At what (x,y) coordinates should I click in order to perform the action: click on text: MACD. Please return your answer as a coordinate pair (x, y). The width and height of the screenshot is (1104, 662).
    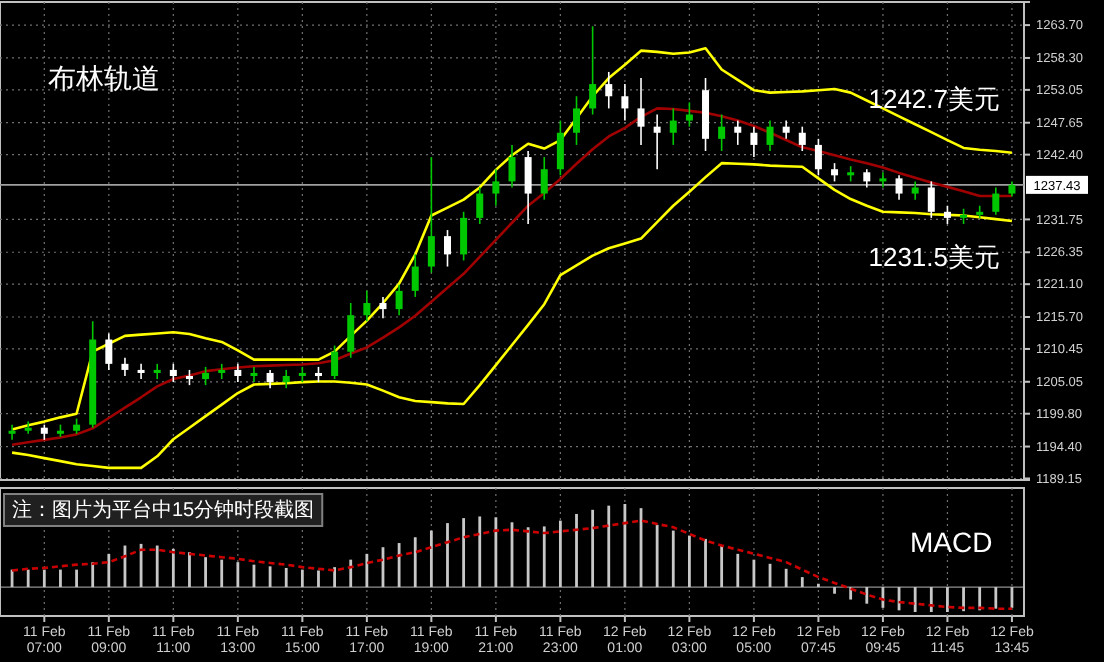
    Looking at the image, I should click on (951, 542).